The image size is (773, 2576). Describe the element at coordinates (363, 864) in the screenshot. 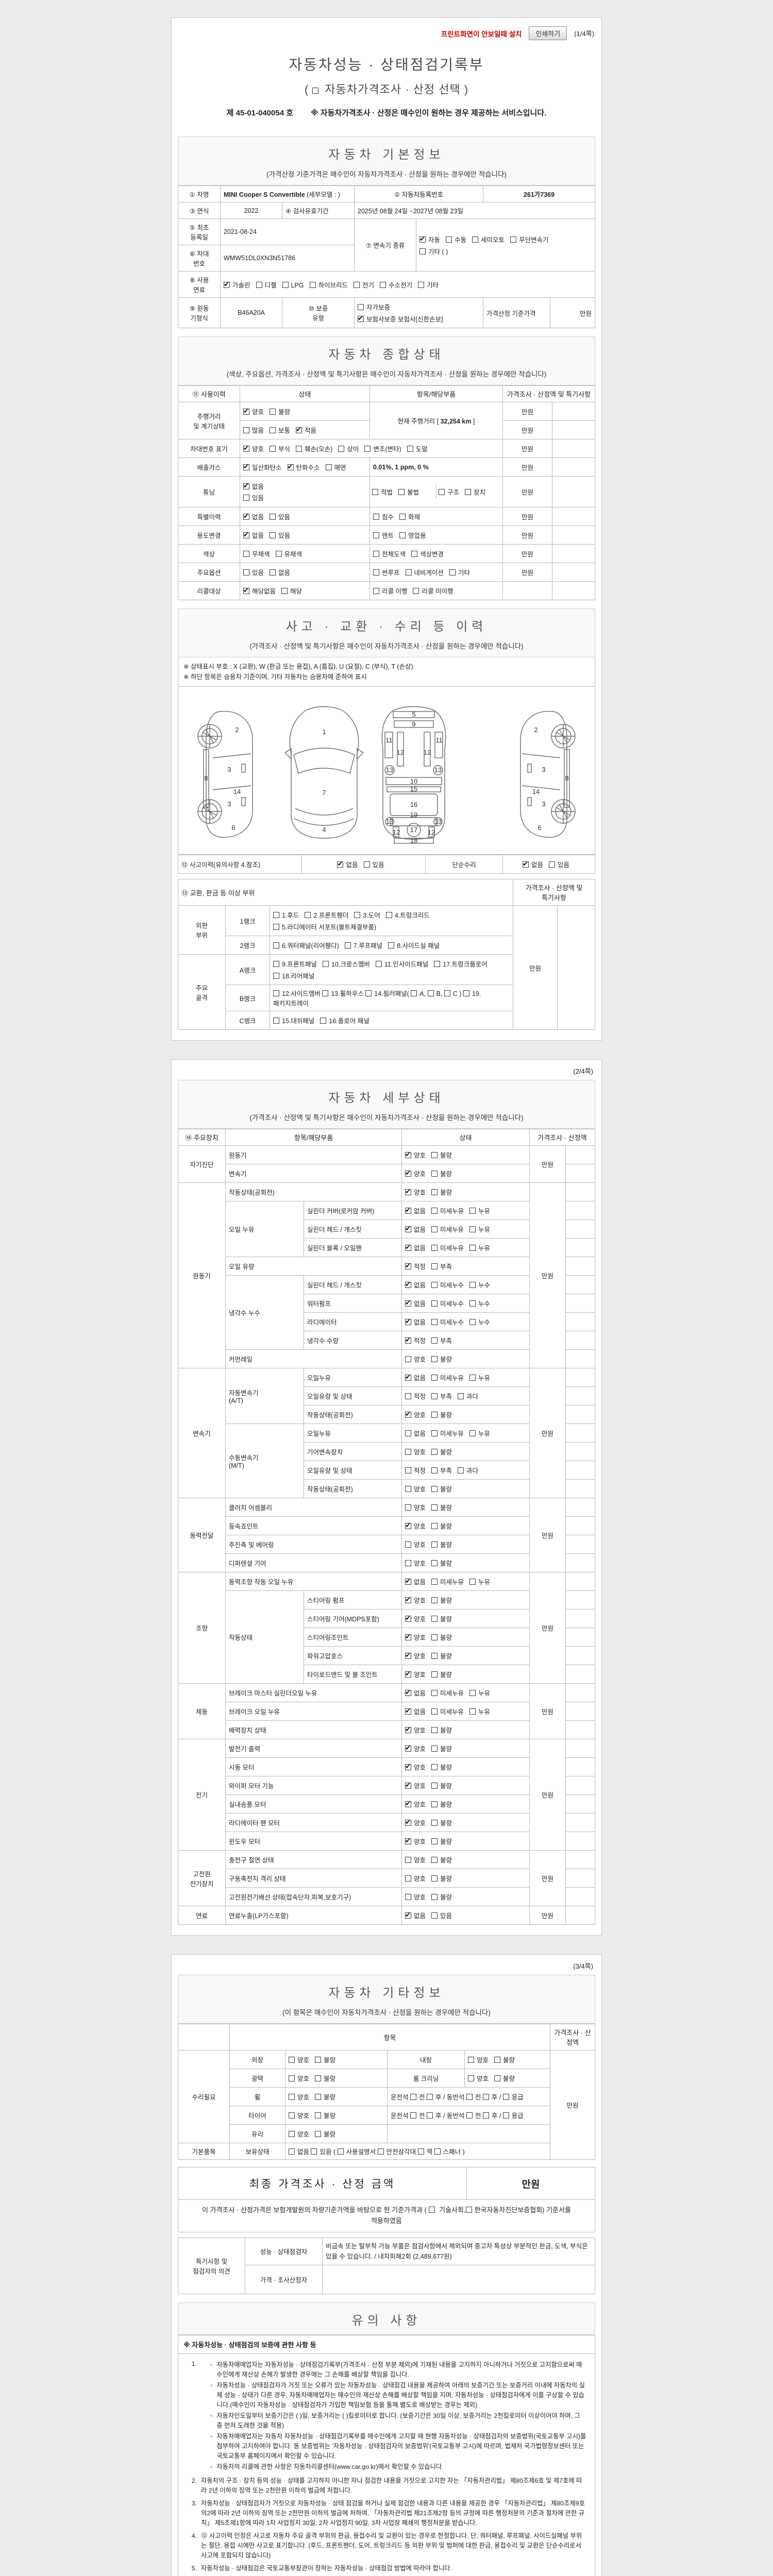

I see `status-options: 없음 있음` at that location.